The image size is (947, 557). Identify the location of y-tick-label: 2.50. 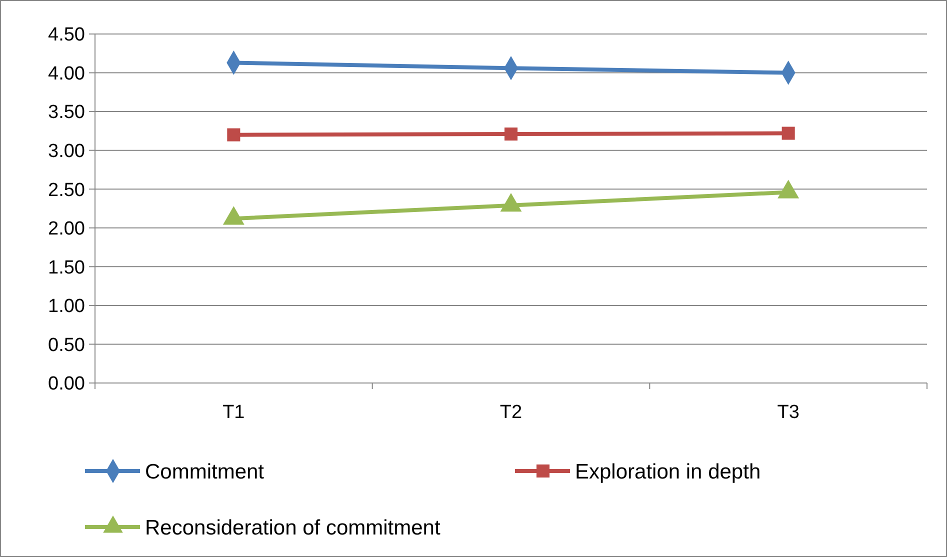
(66, 190).